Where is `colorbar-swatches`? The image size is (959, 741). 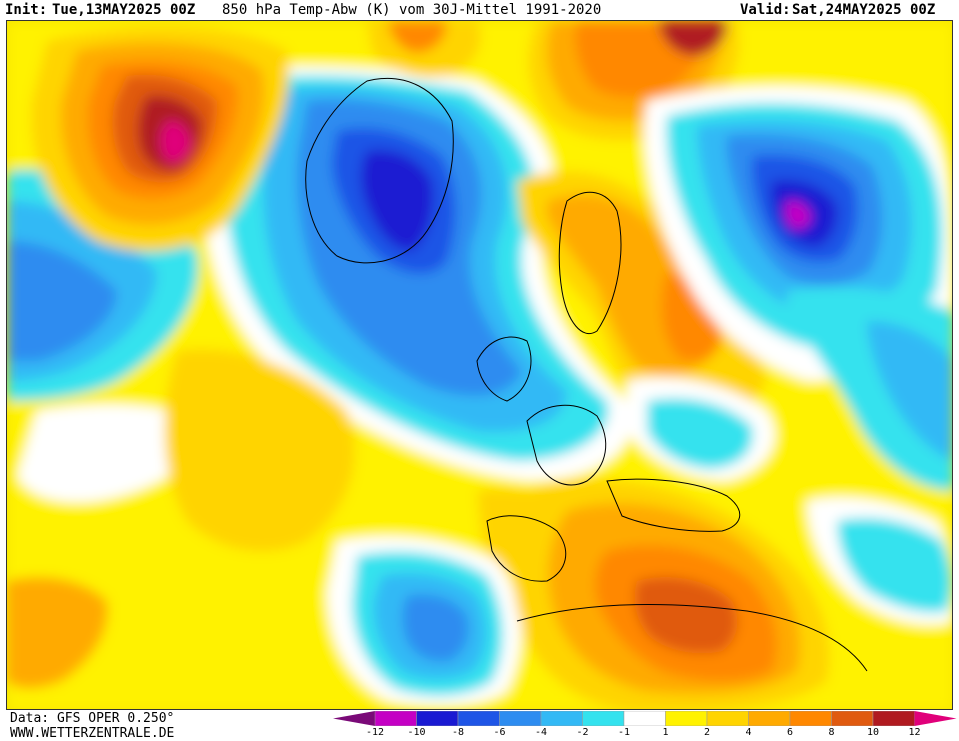
colorbar-swatches is located at coordinates (645, 718).